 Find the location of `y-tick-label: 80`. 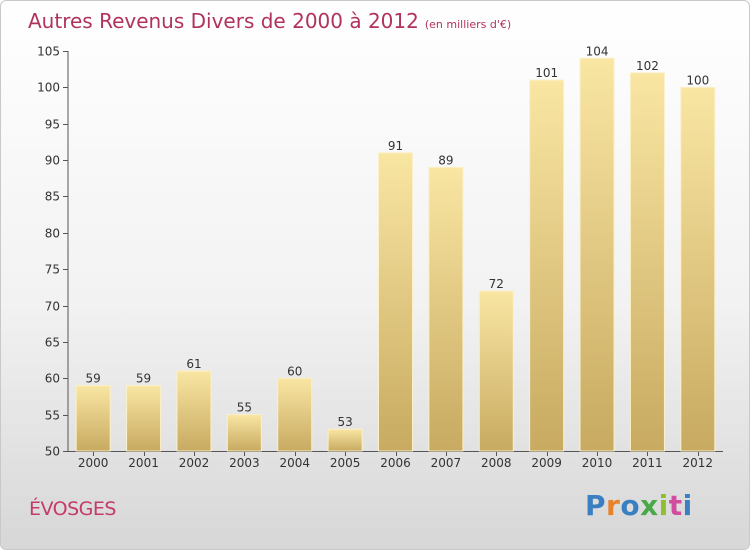

y-tick-label: 80 is located at coordinates (52, 234).